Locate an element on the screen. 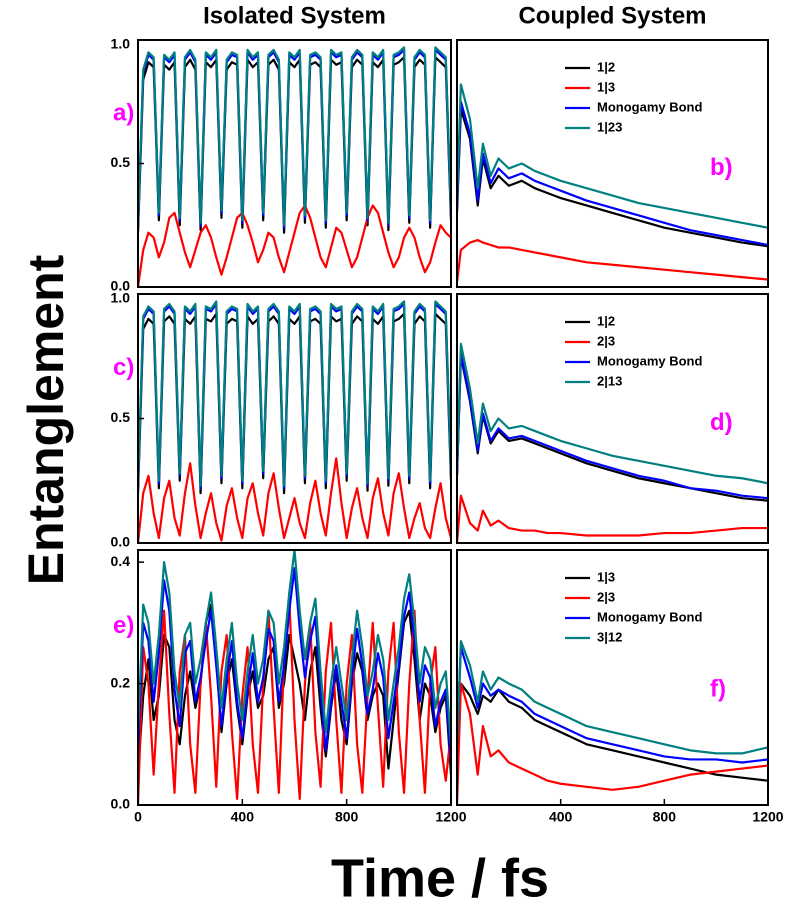 The height and width of the screenshot is (916, 791). panel-label: e) is located at coordinates (123, 625).